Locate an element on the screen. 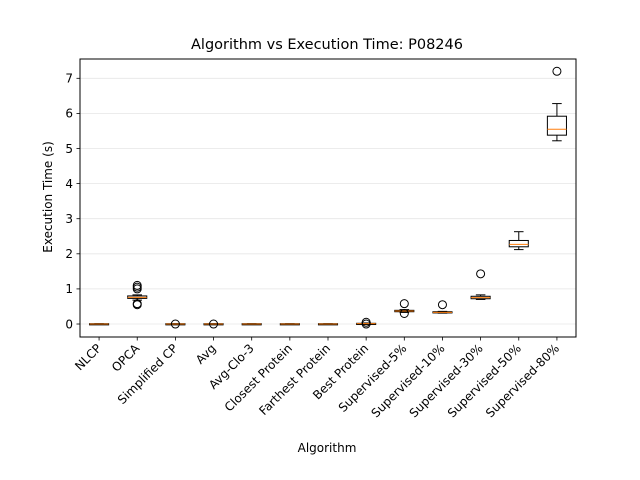  y-tick-label: 5 is located at coordinates (69, 149).